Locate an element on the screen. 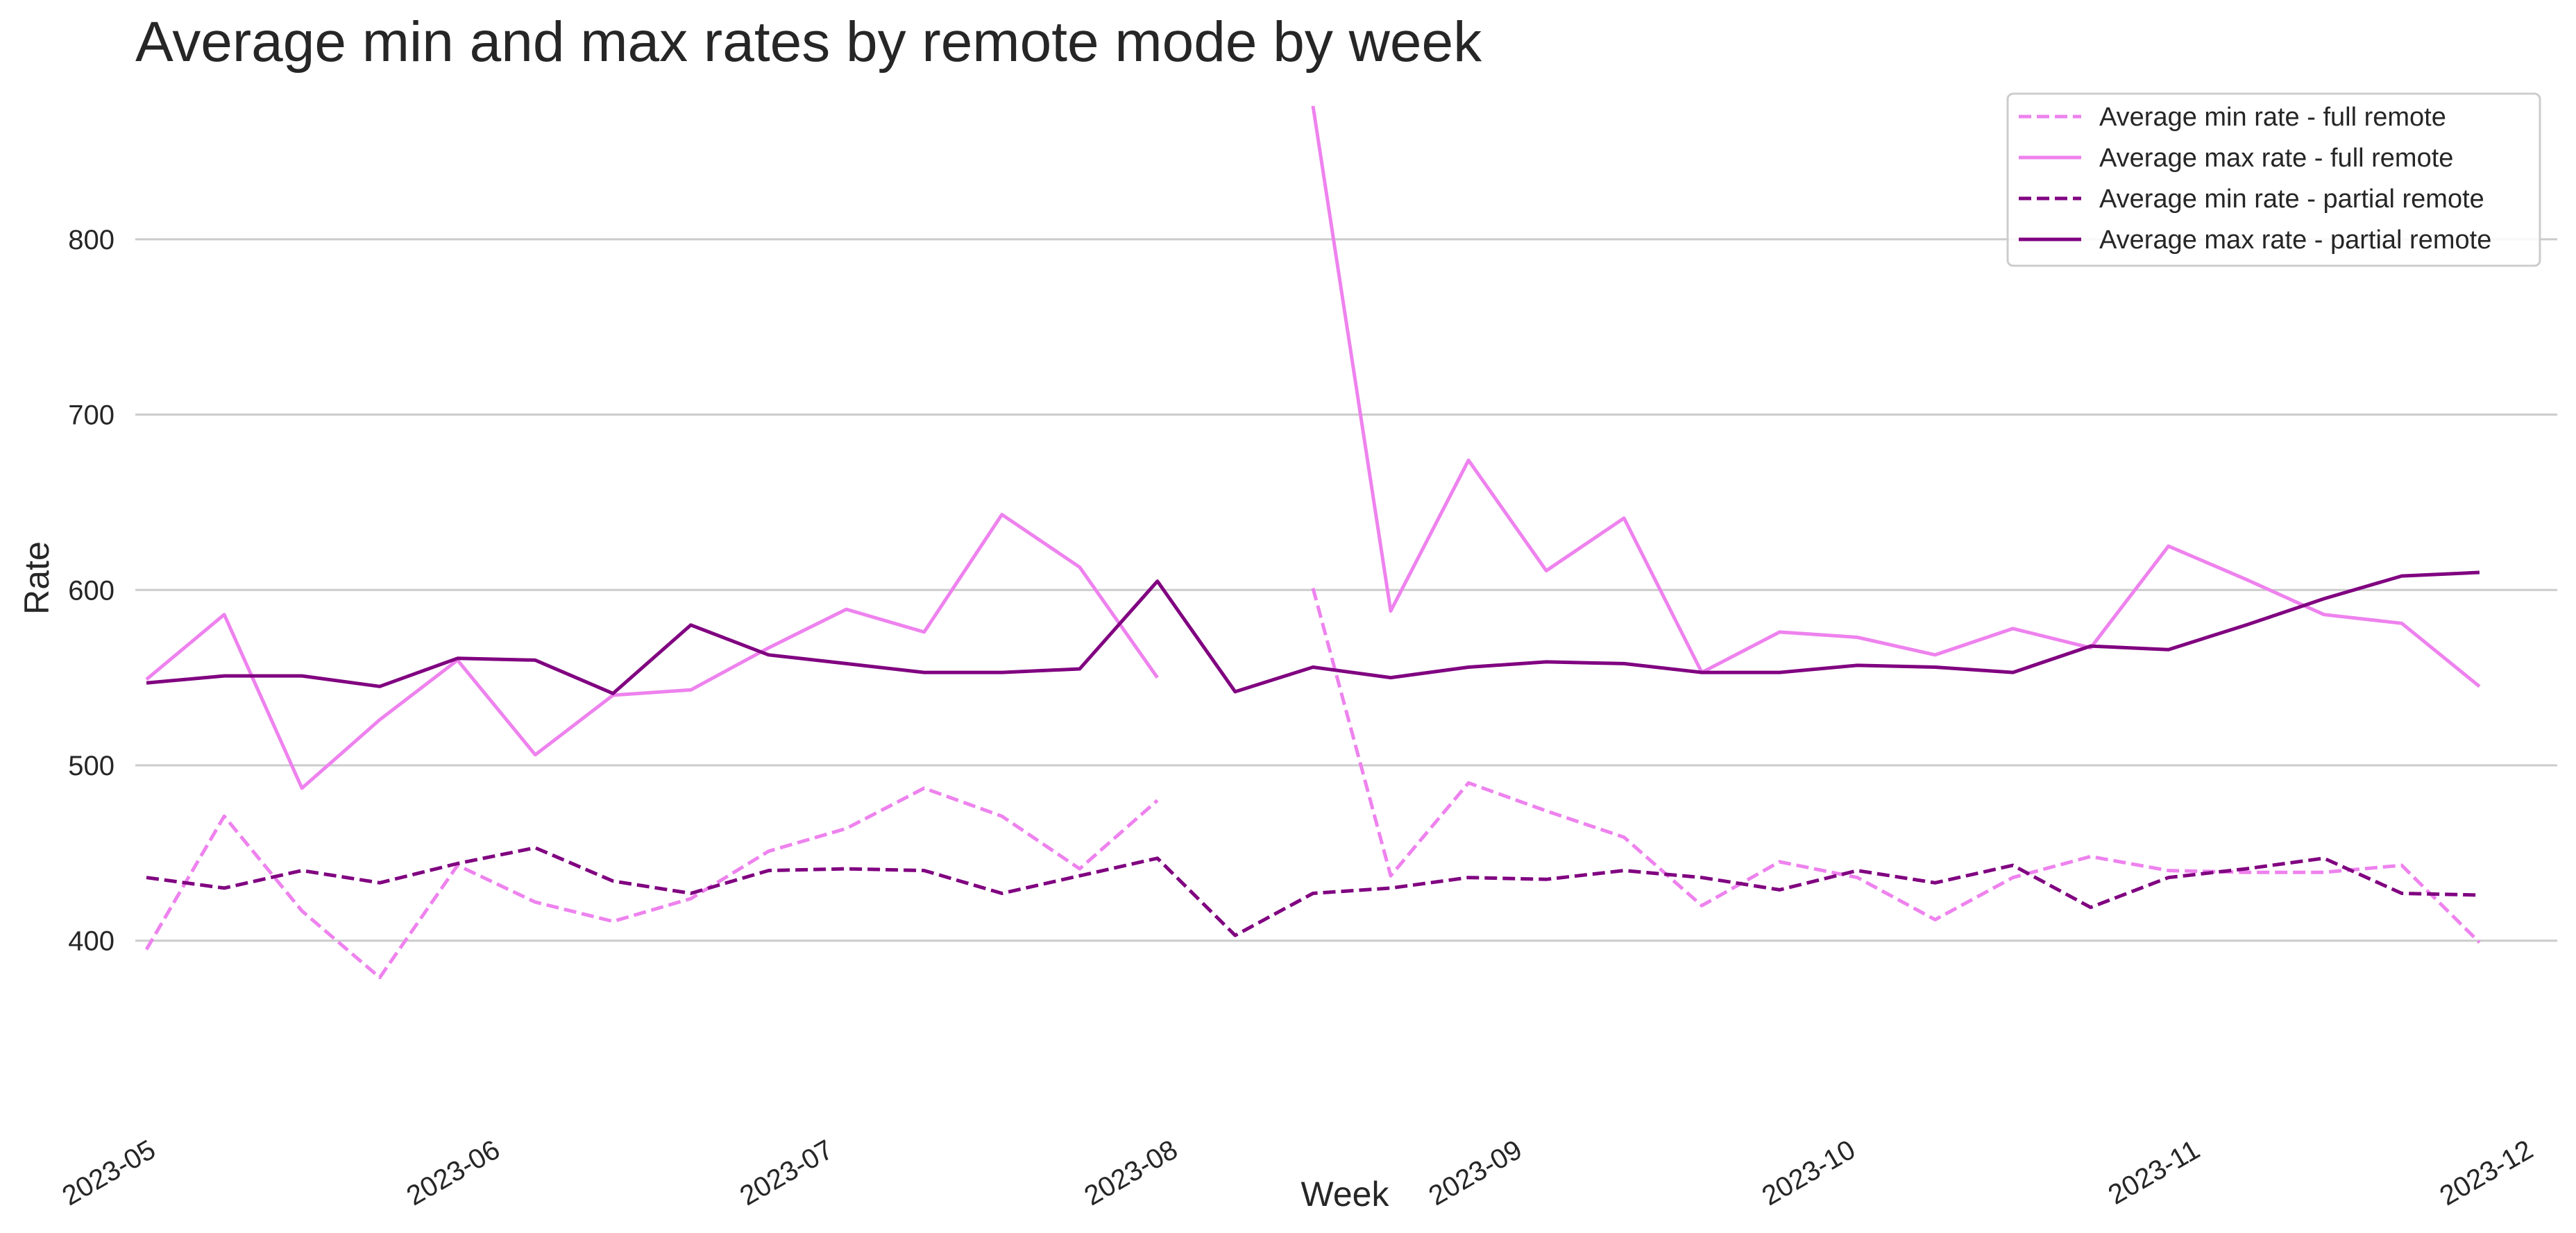  y-tick-label: 400 is located at coordinates (92, 941).